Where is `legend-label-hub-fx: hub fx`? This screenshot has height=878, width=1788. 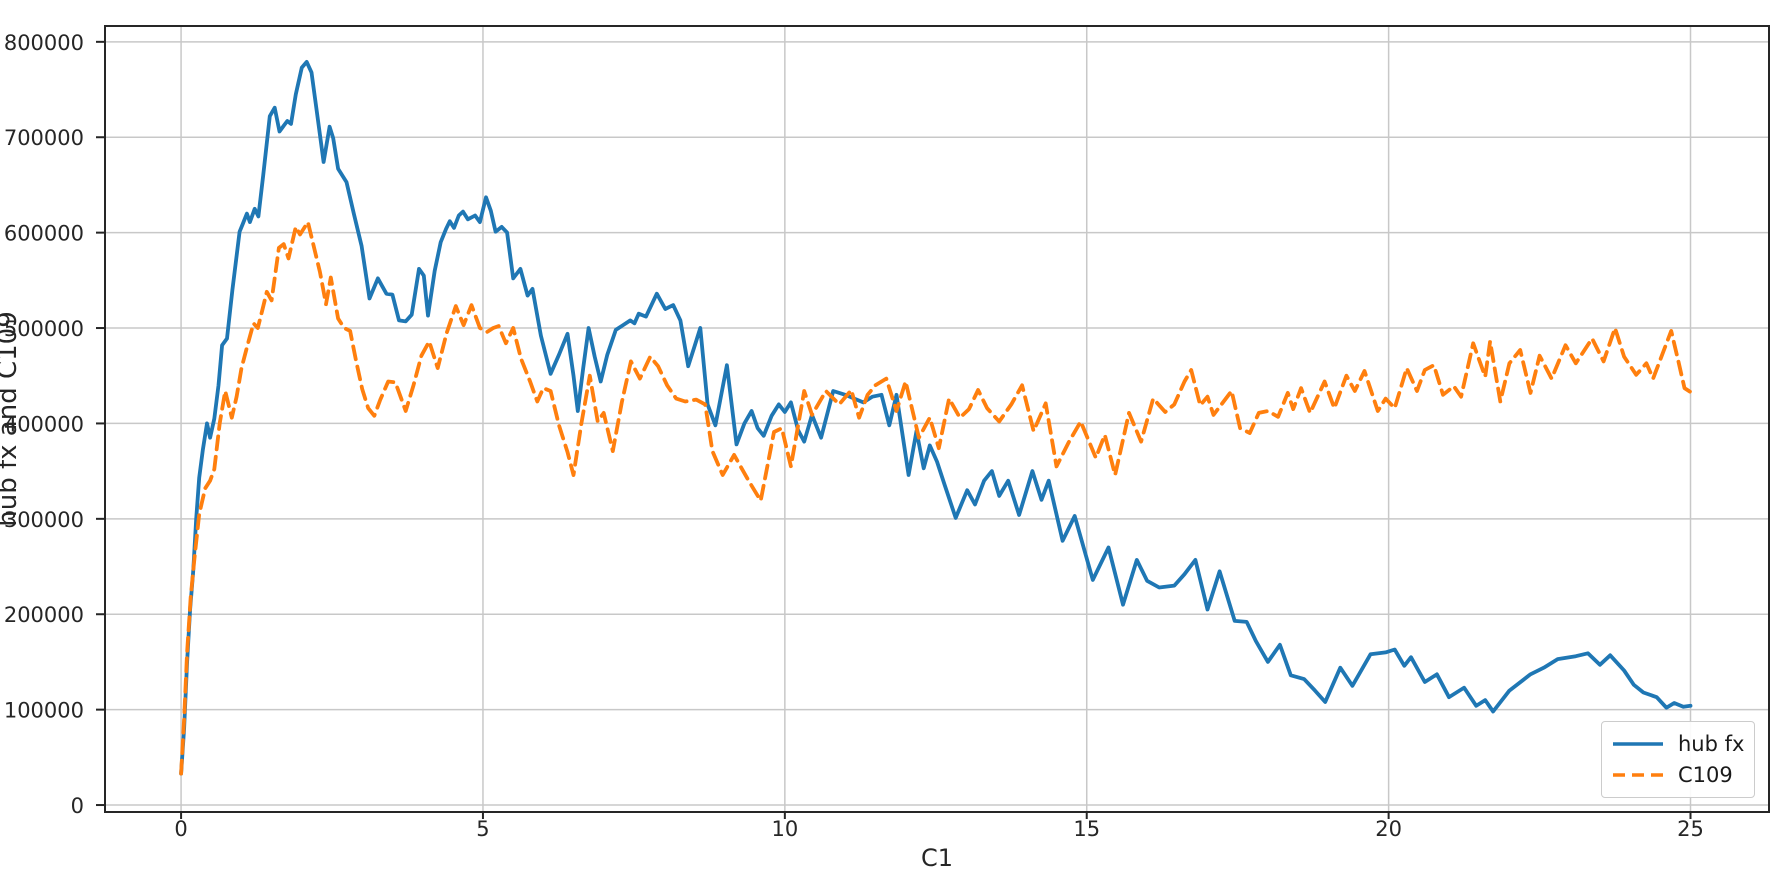 legend-label-hub-fx: hub fx is located at coordinates (1711, 743).